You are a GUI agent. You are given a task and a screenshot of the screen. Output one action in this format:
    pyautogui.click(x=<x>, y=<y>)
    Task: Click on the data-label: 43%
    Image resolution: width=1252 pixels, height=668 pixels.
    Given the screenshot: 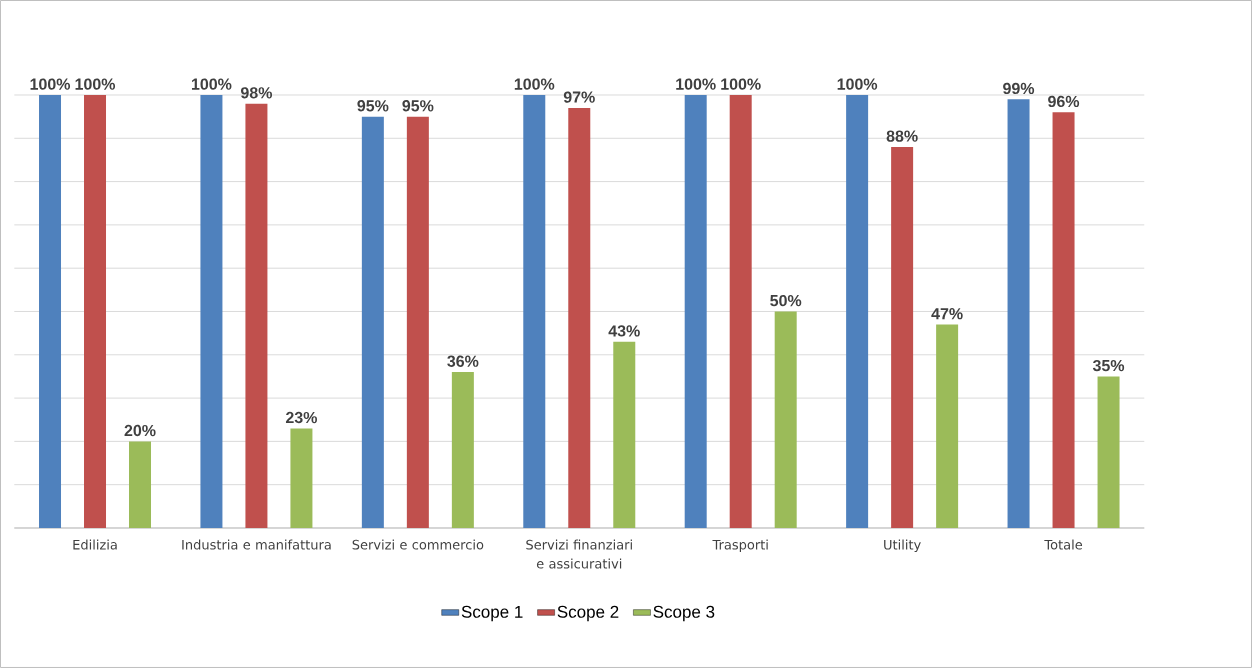 What is the action you would take?
    pyautogui.click(x=624, y=331)
    